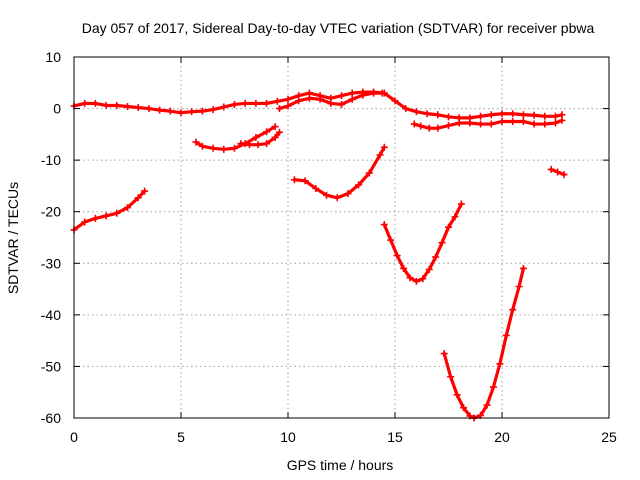 Image resolution: width=640 pixels, height=480 pixels. Describe the element at coordinates (51, 418) in the screenshot. I see `y-tick-label: -60` at that location.